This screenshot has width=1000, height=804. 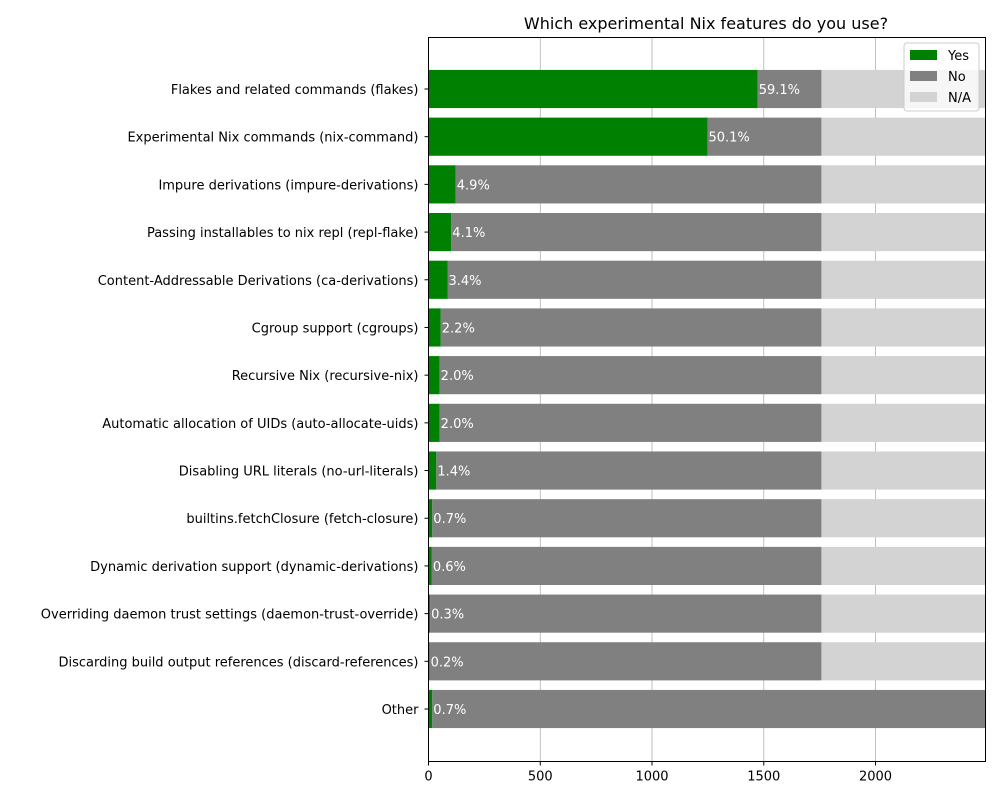 What do you see at coordinates (449, 567) in the screenshot?
I see `data-label: 0.6%` at bounding box center [449, 567].